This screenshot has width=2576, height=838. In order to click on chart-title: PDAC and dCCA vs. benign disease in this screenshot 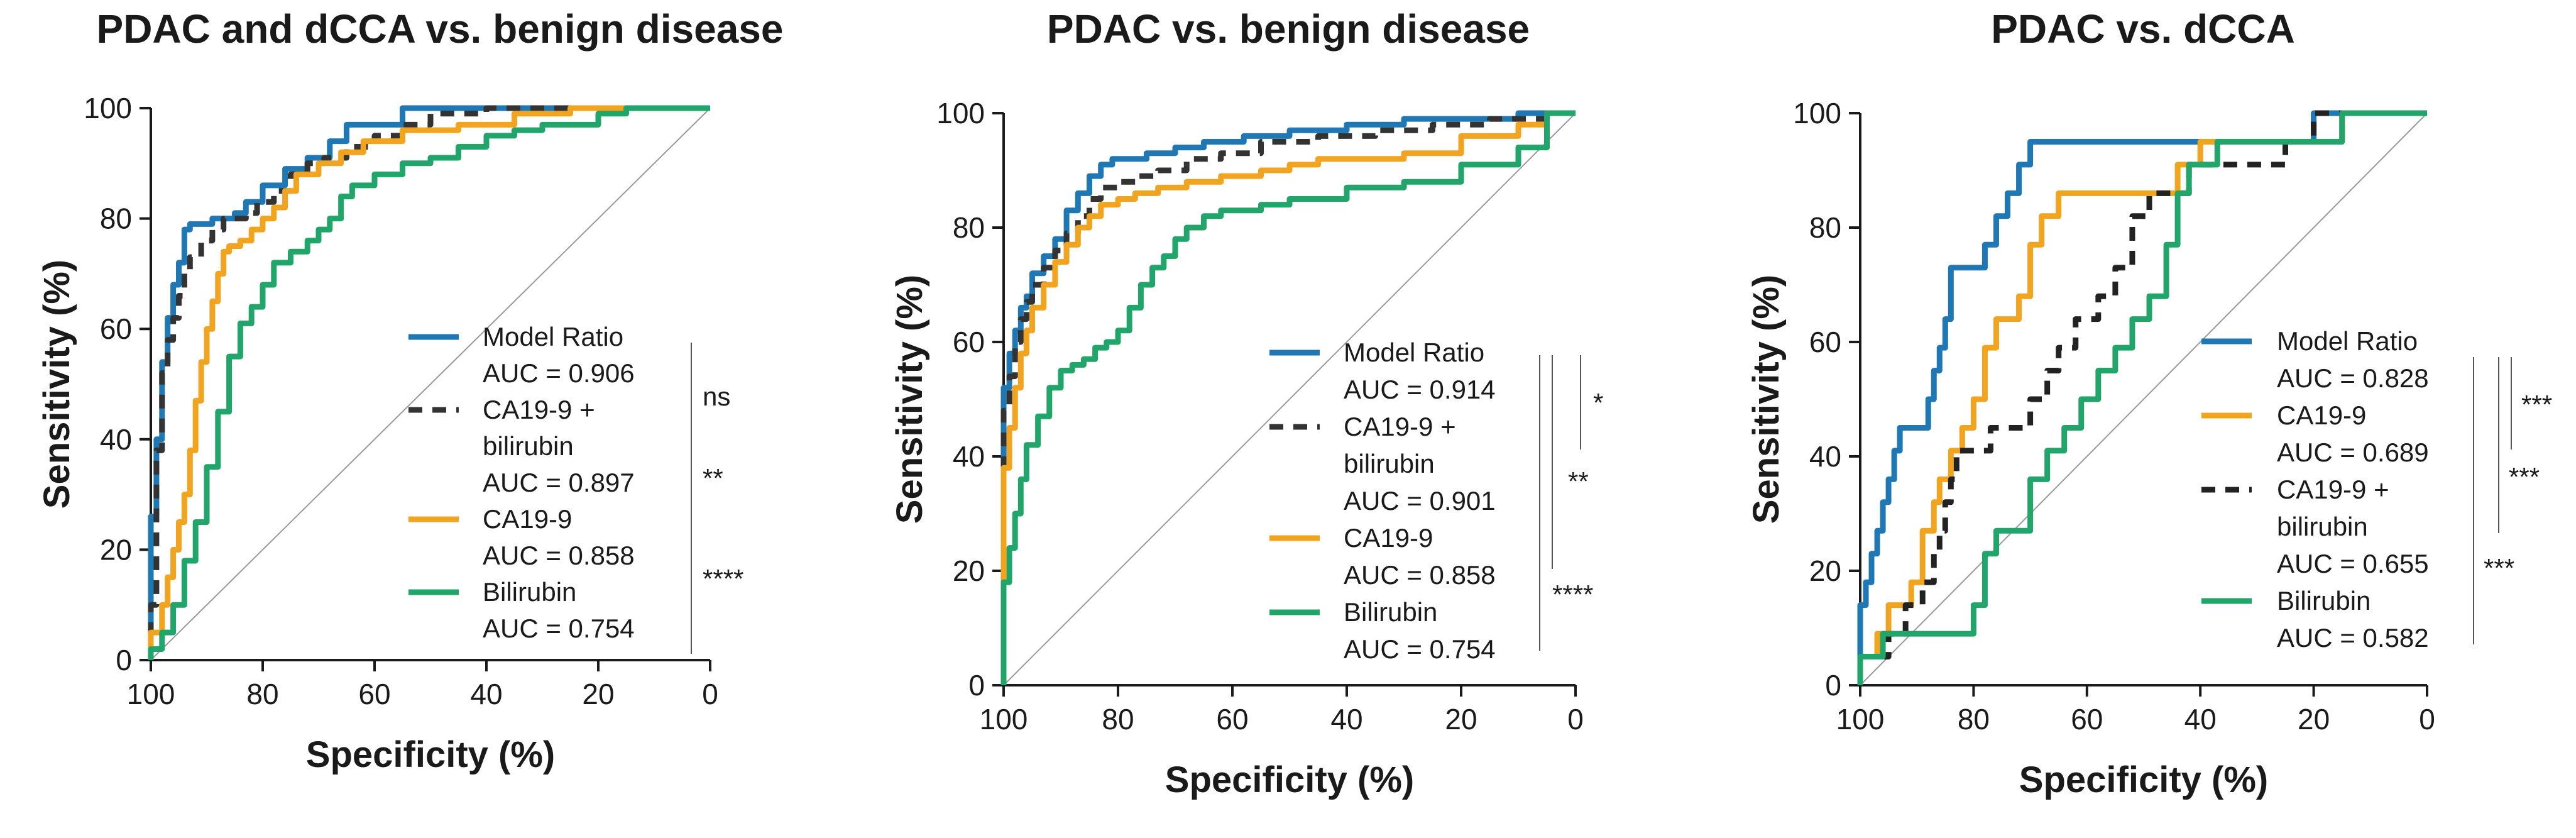, I will do `click(440, 29)`.